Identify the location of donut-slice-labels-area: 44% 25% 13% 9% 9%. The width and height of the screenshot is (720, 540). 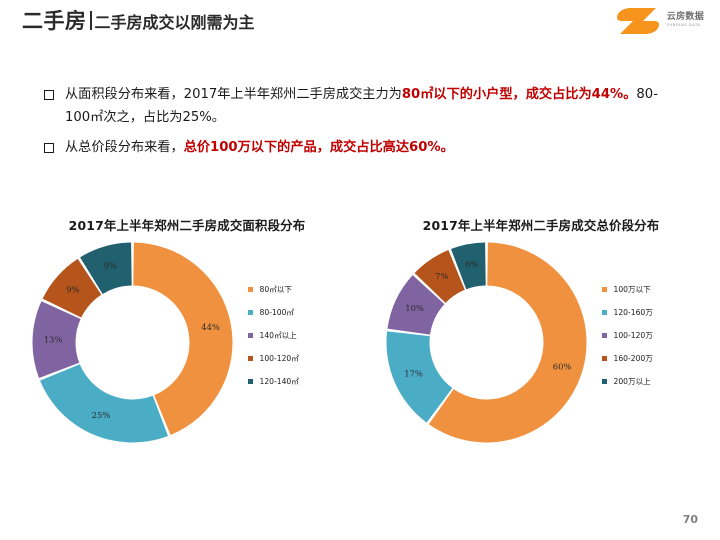
(132, 340).